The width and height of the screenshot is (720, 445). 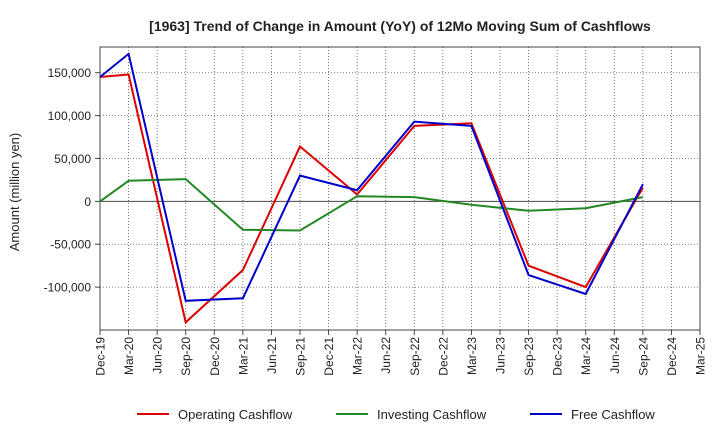 I want to click on y-tick-label: -50,000, so click(x=70, y=245).